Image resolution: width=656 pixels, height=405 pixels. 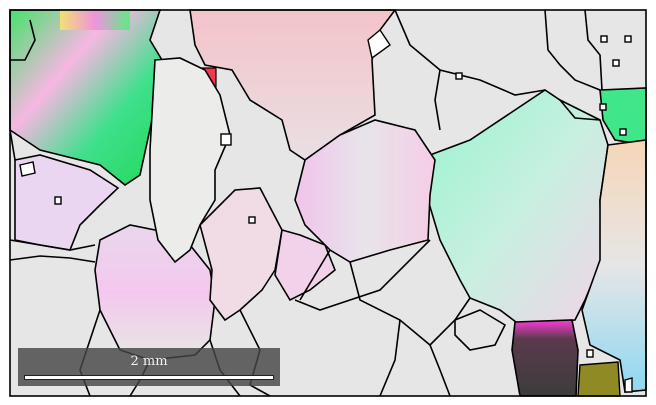 I want to click on grain-olive, so click(x=599, y=379).